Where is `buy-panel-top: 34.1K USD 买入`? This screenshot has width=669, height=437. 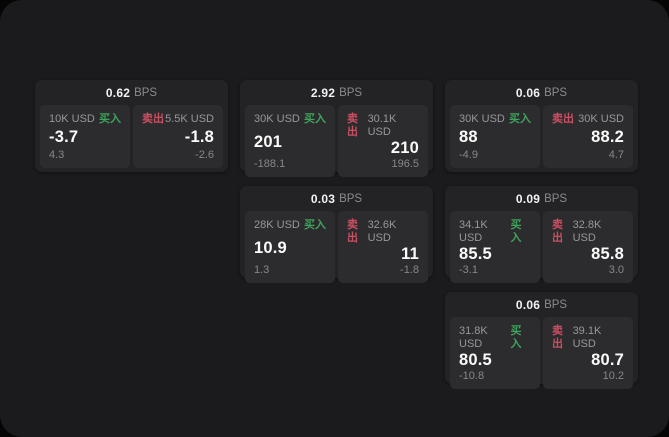 buy-panel-top: 34.1K USD 买入 is located at coordinates (495, 232).